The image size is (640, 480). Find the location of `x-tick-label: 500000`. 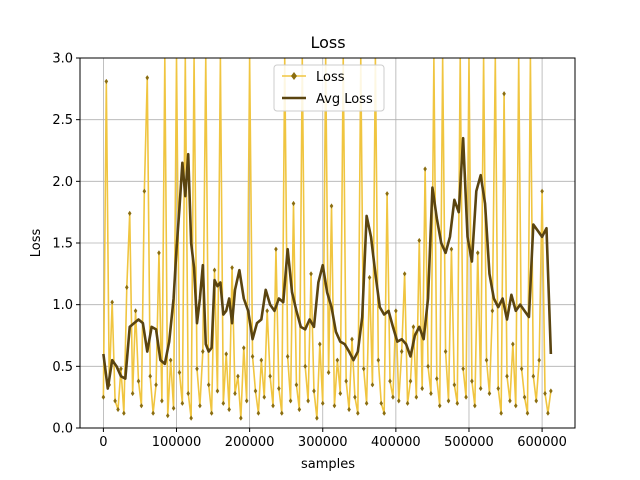

x-tick-label: 500000 is located at coordinates (469, 442).